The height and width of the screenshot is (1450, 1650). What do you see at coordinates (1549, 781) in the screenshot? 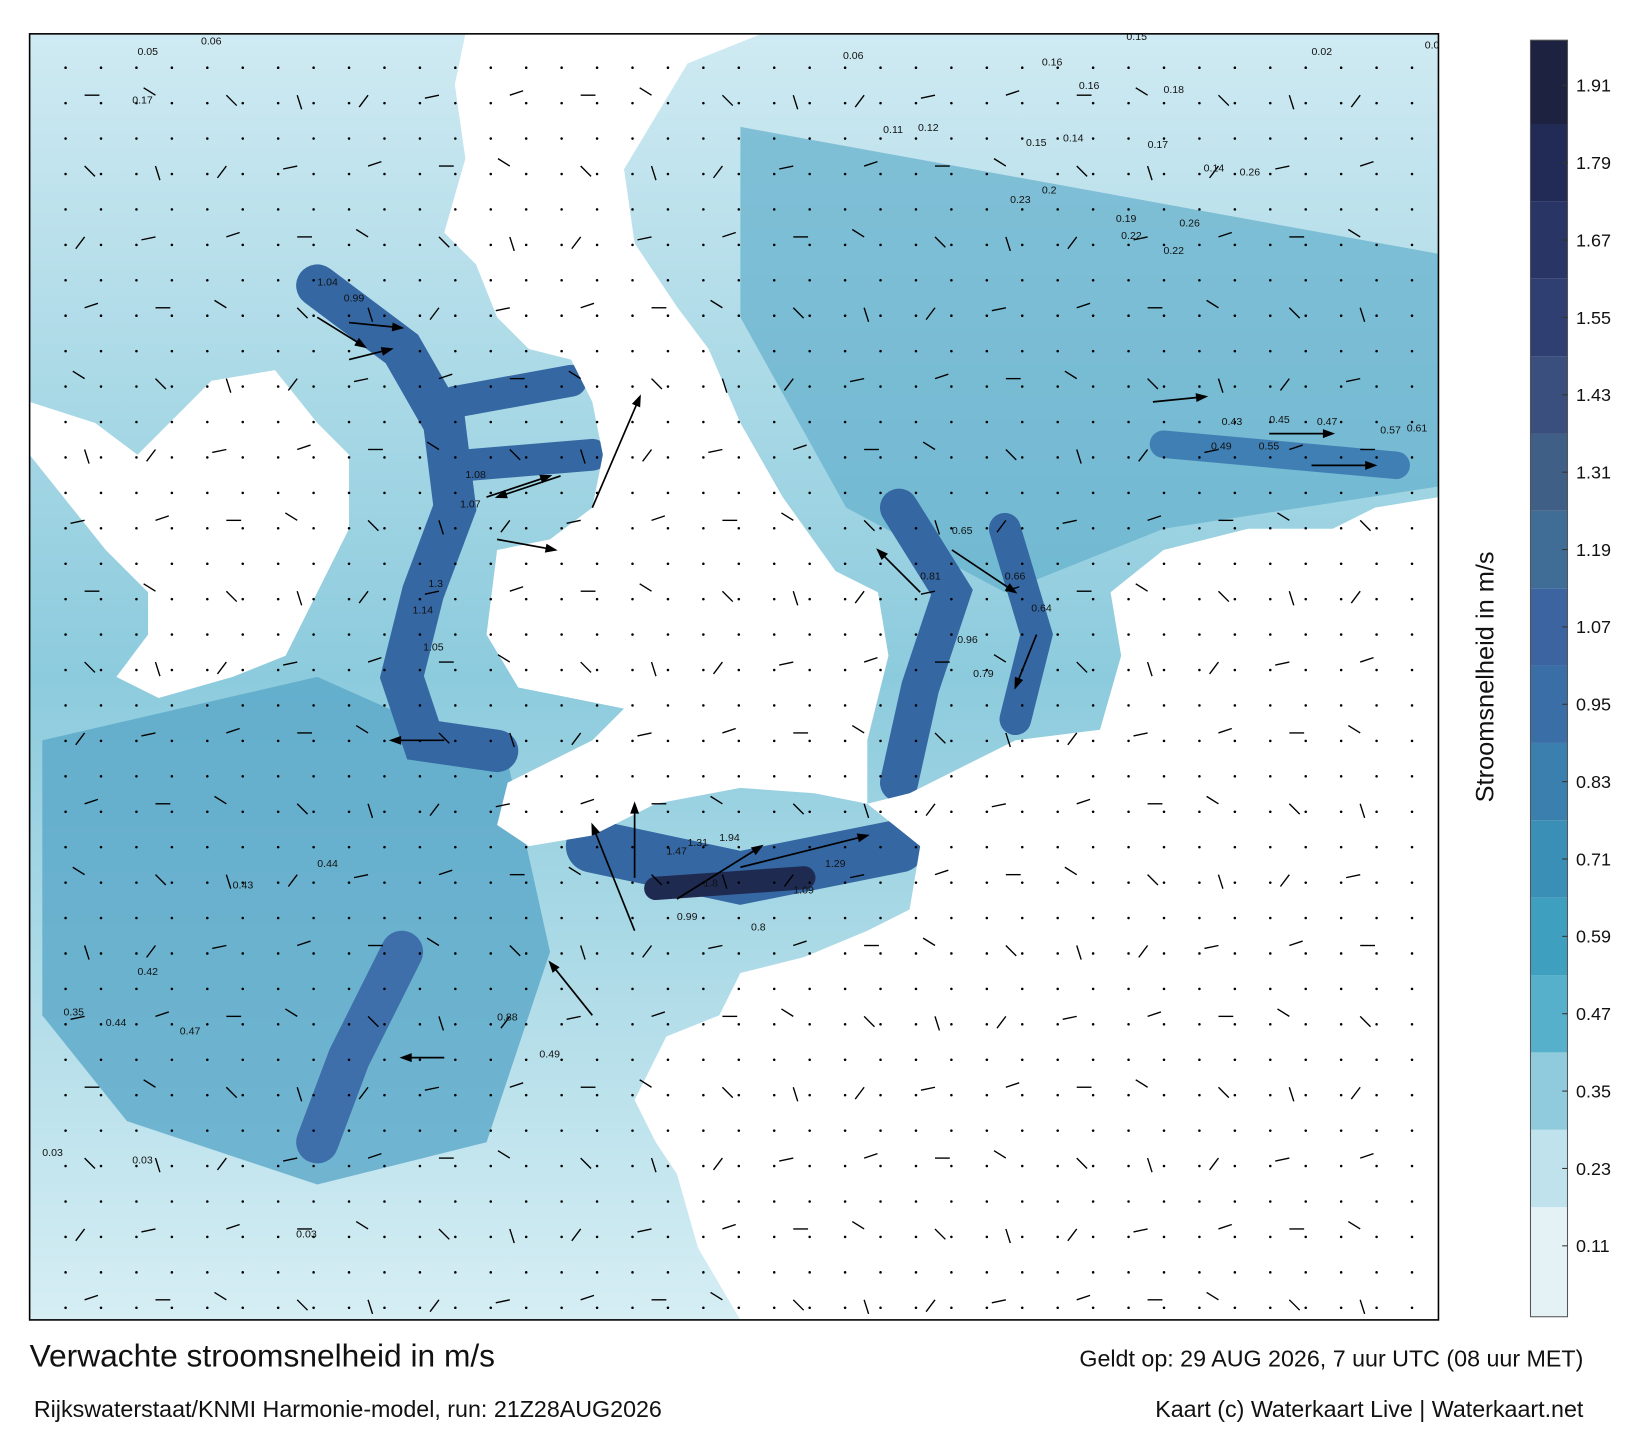
I see `colorbar-band` at bounding box center [1549, 781].